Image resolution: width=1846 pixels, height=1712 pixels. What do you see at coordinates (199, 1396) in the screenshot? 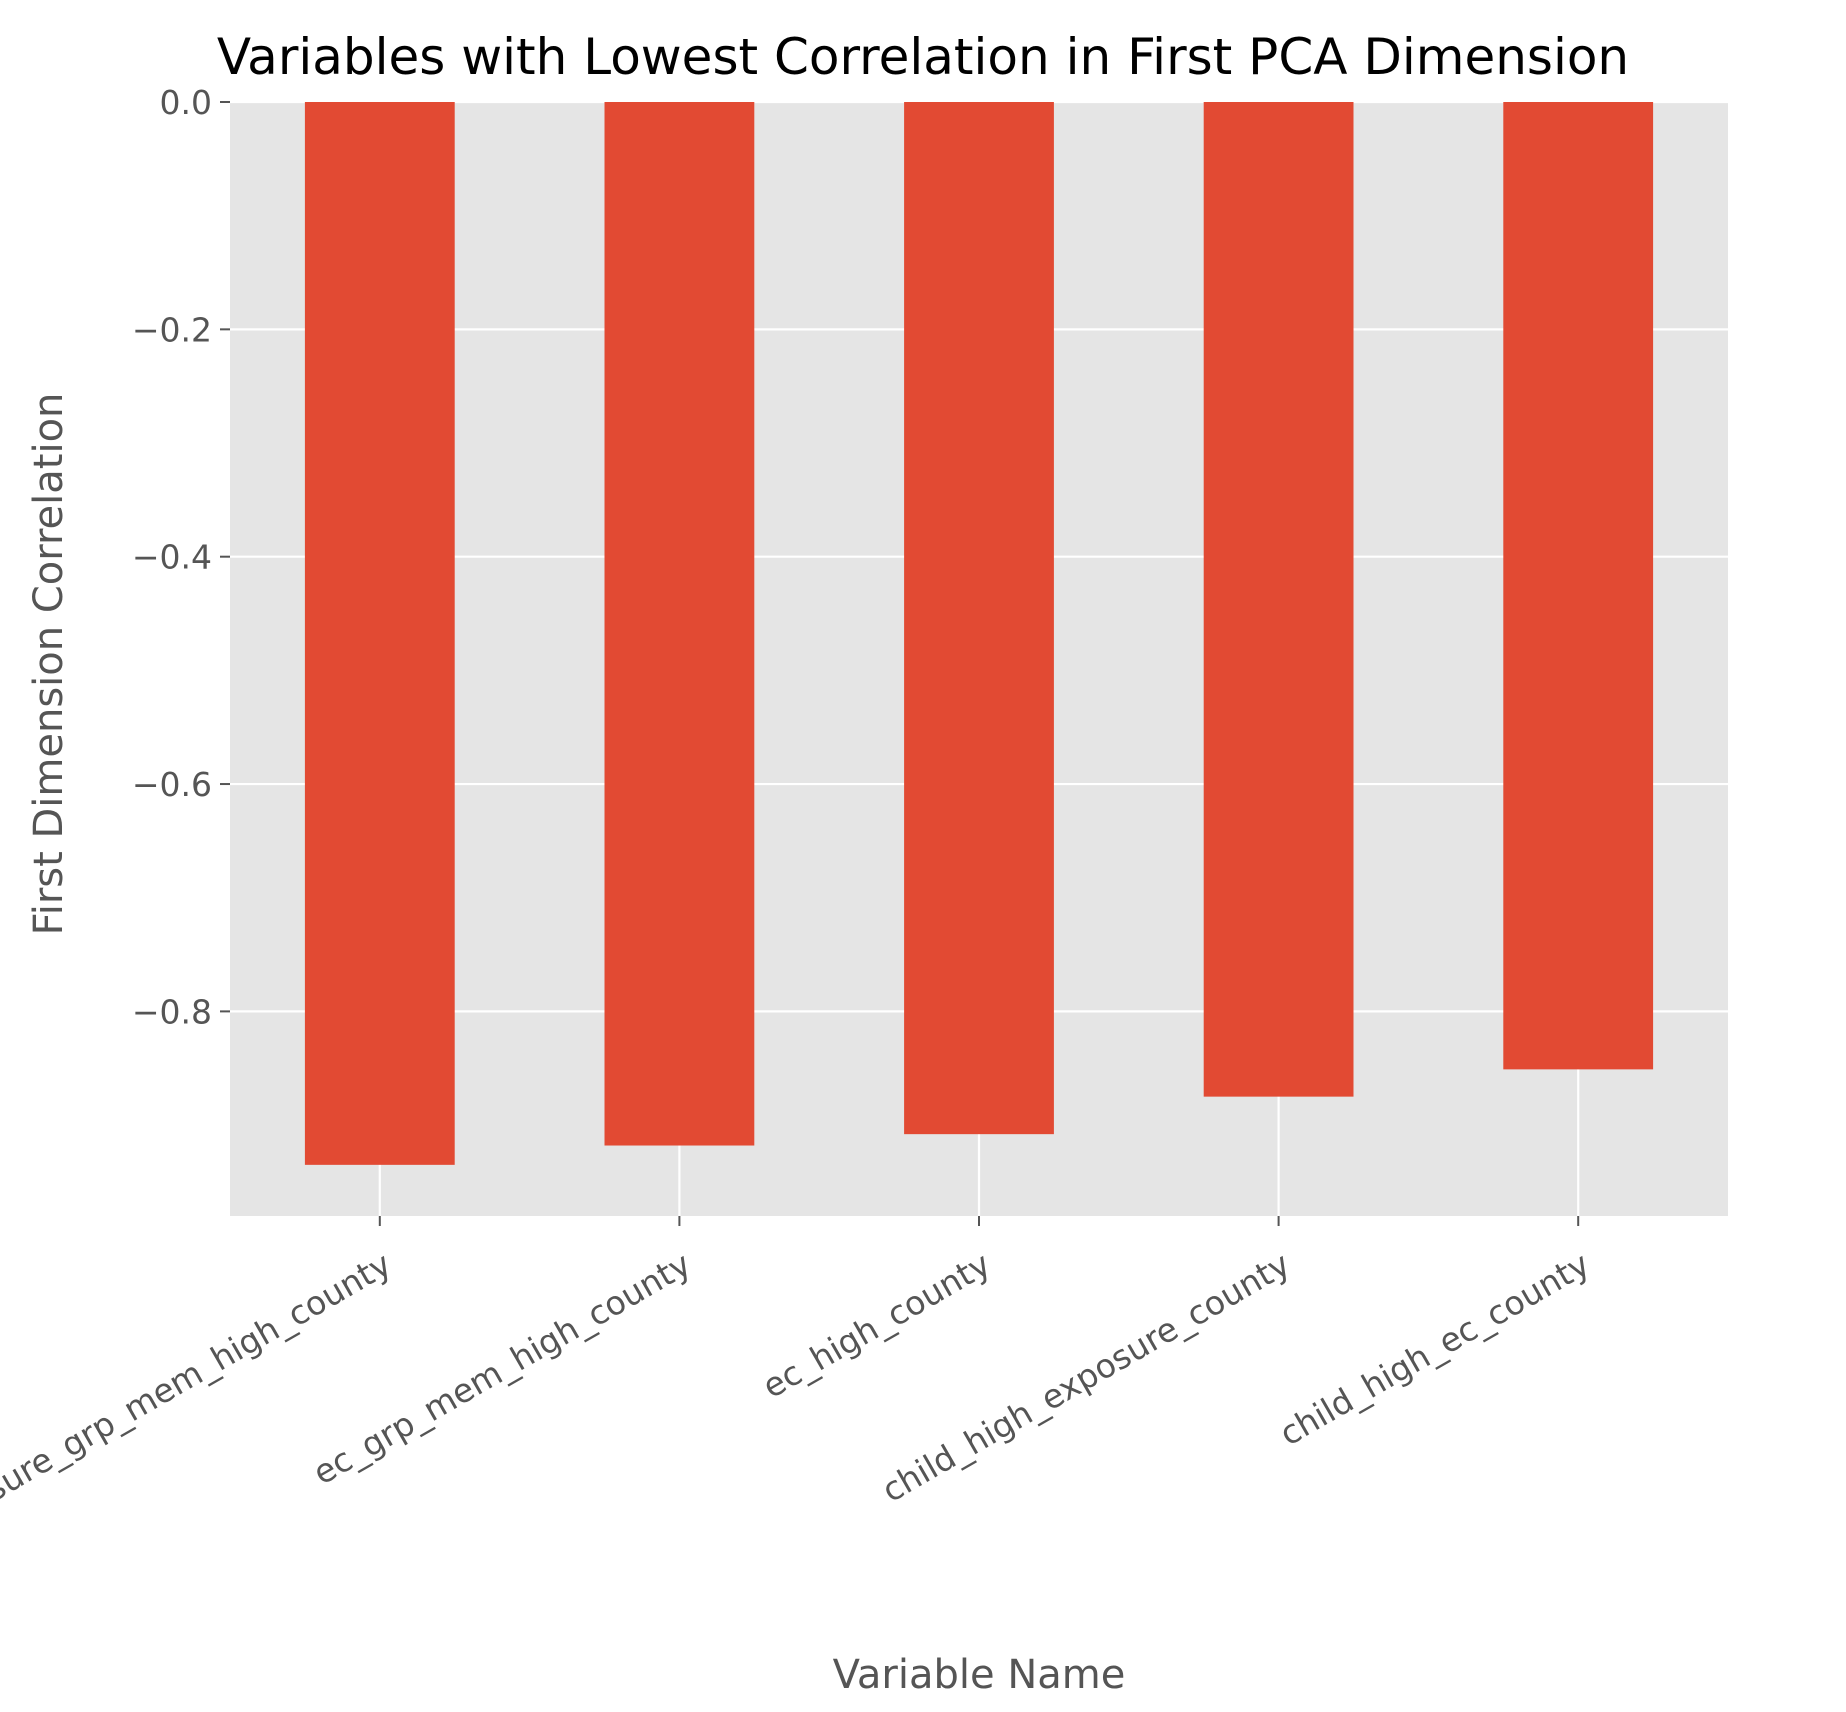
I see `x-tick-label: exposure_grp_mem_high_county` at bounding box center [199, 1396].